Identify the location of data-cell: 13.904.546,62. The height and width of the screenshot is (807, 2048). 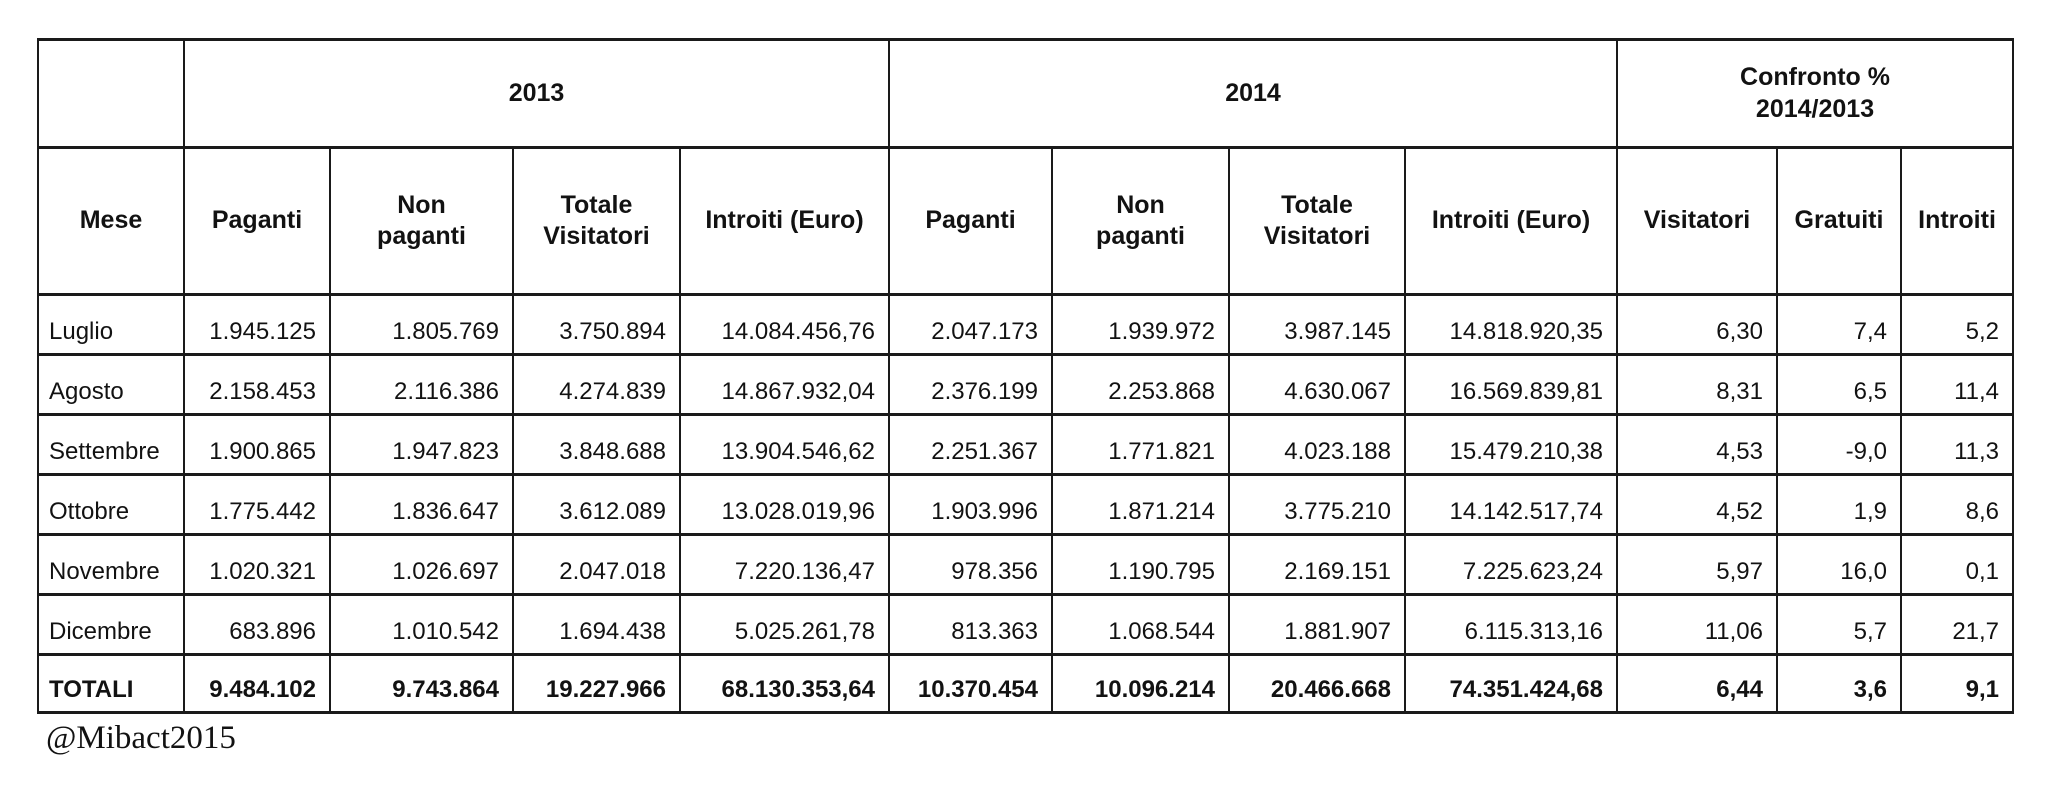
(784, 444).